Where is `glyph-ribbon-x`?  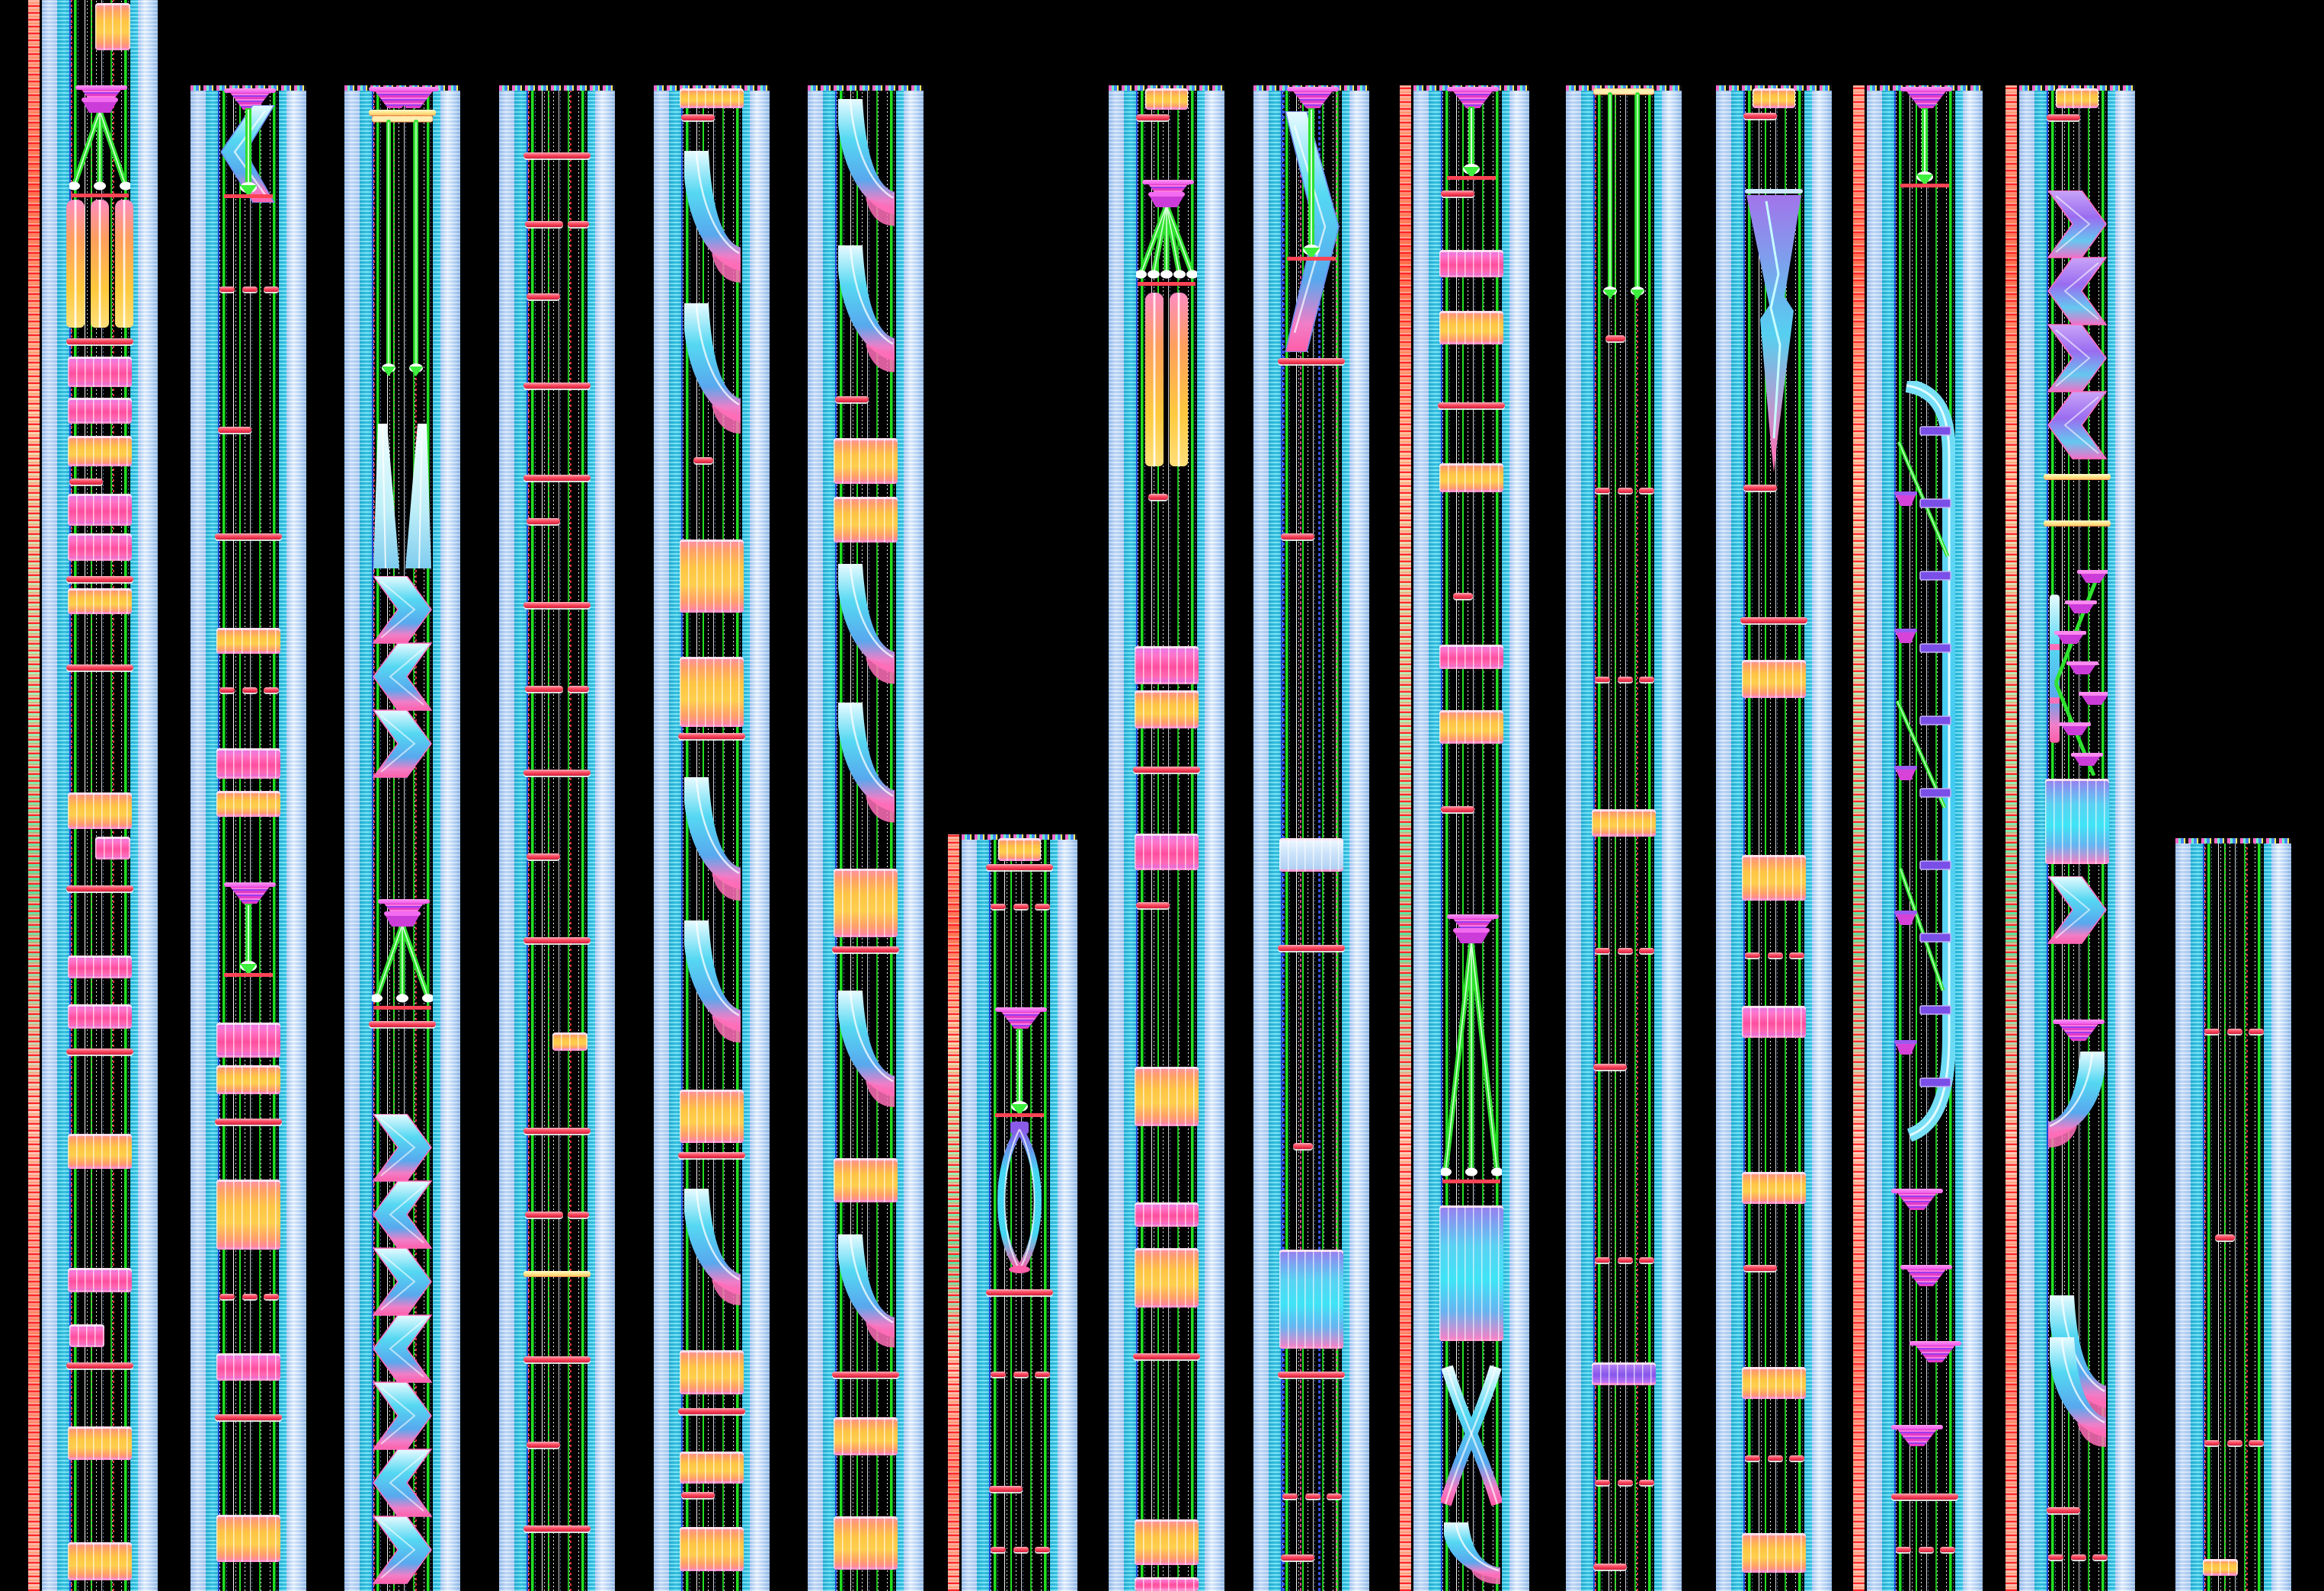
glyph-ribbon-x is located at coordinates (1471, 1435).